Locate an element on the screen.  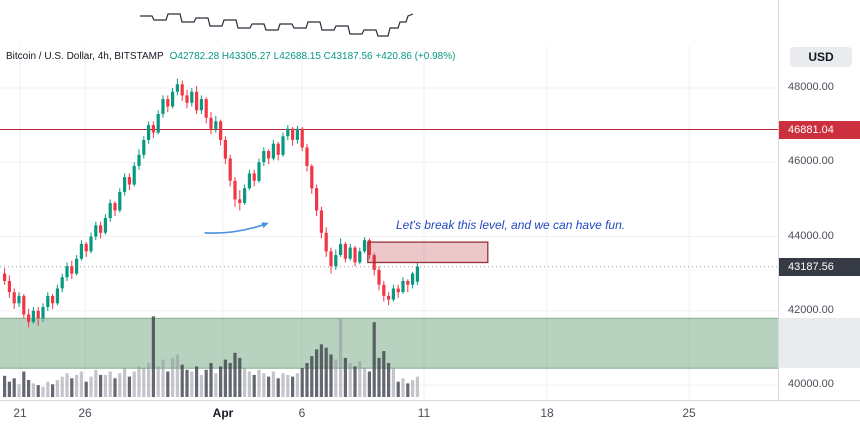
currency-toggle-button: USD is located at coordinates (821, 57).